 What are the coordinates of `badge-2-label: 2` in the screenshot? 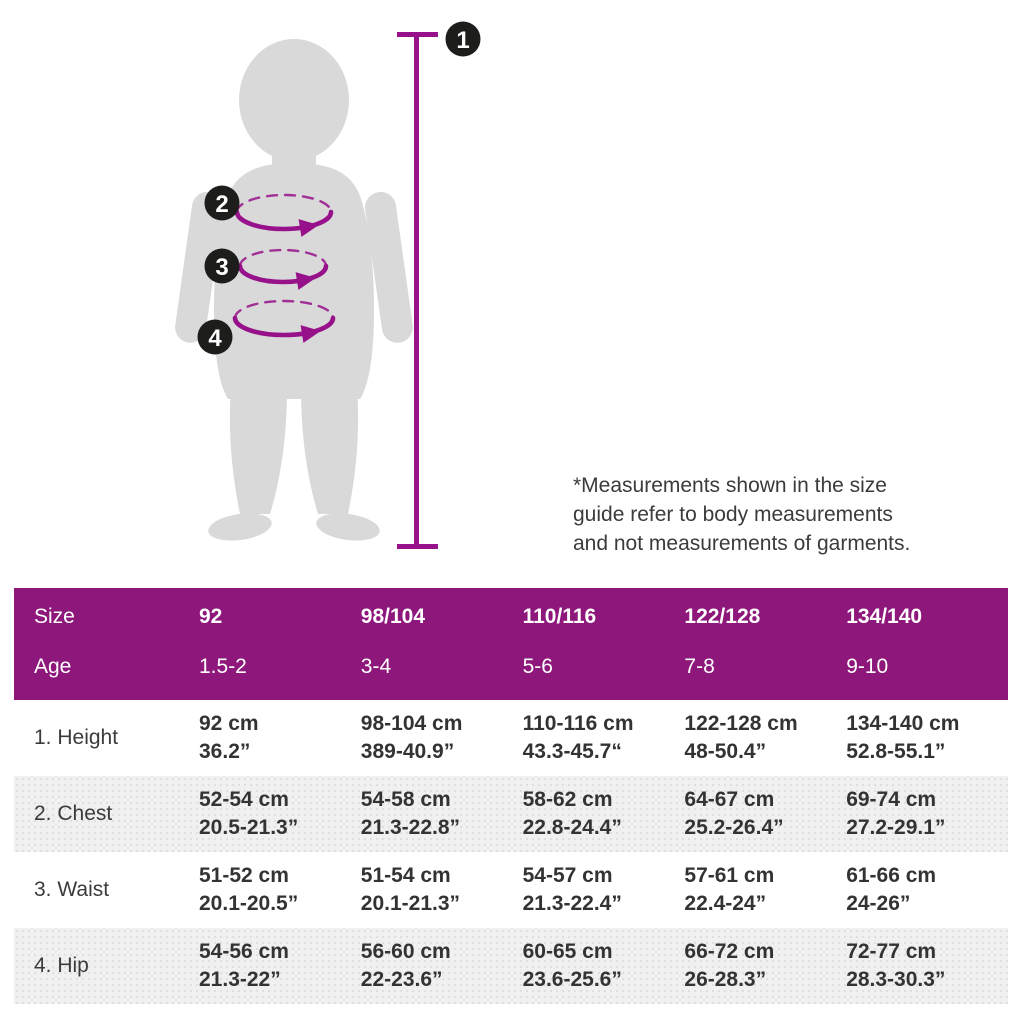 It's located at (221, 204).